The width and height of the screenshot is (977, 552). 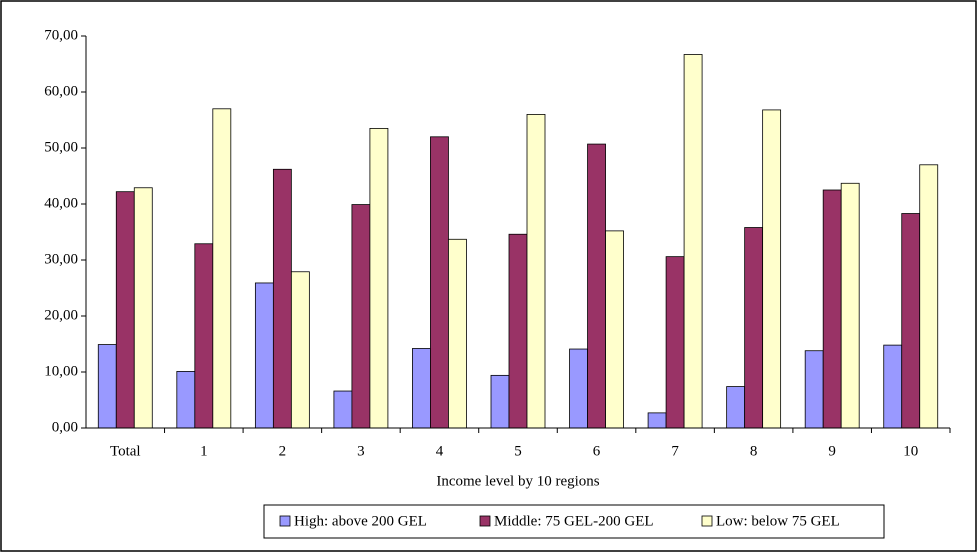 I want to click on x-tick-label: 1, so click(x=204, y=451).